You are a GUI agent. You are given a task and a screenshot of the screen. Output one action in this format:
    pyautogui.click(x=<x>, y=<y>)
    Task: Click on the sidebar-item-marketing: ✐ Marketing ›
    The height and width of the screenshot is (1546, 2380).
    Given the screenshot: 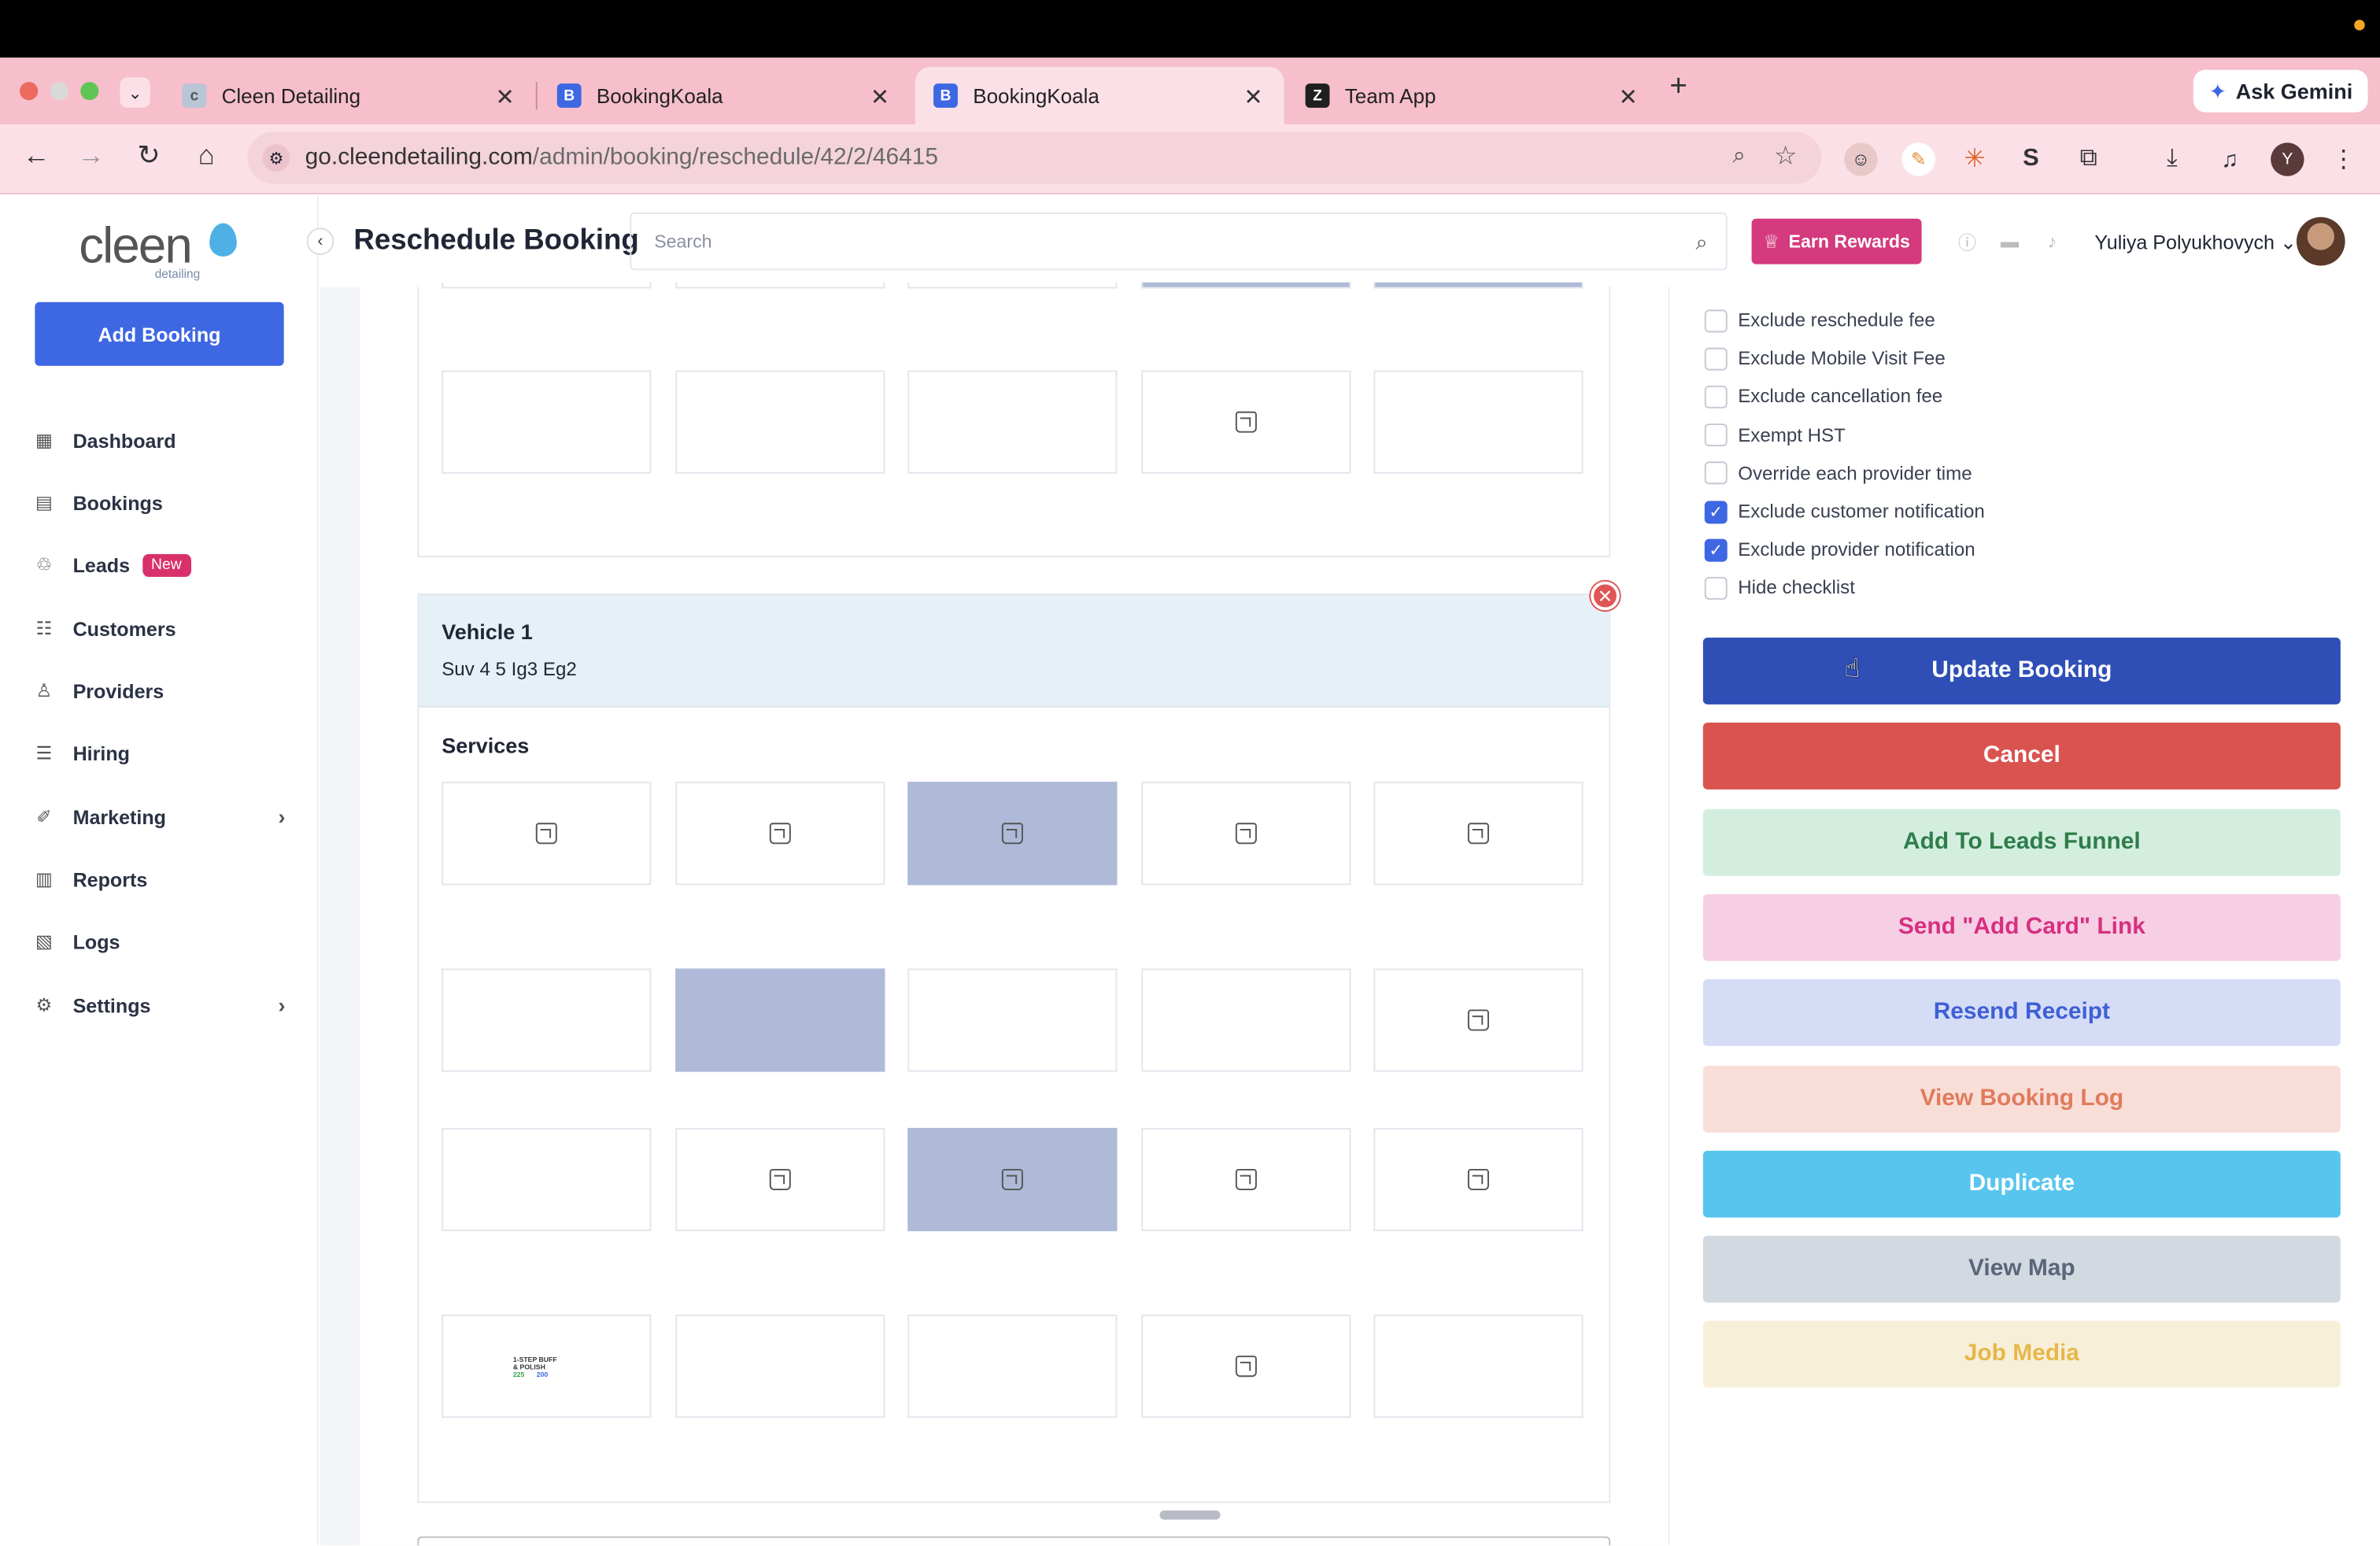 What is the action you would take?
    pyautogui.click(x=162, y=816)
    